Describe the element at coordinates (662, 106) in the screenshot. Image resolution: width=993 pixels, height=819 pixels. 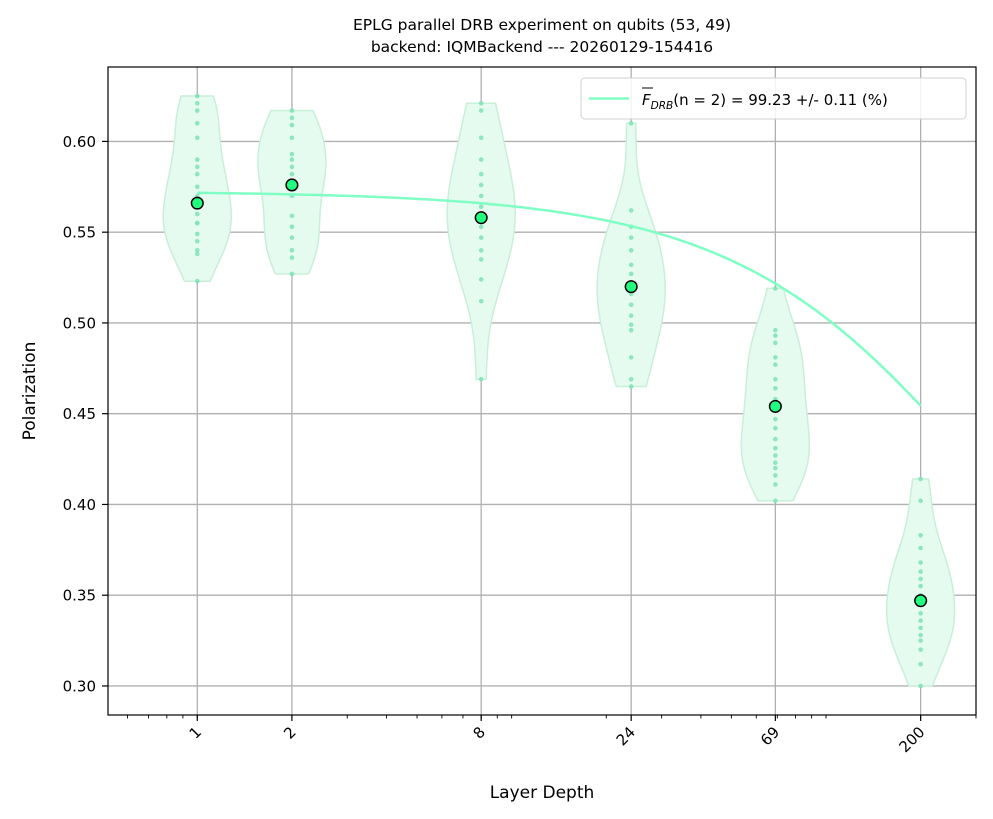
I see `legend-label-sub: DRB` at that location.